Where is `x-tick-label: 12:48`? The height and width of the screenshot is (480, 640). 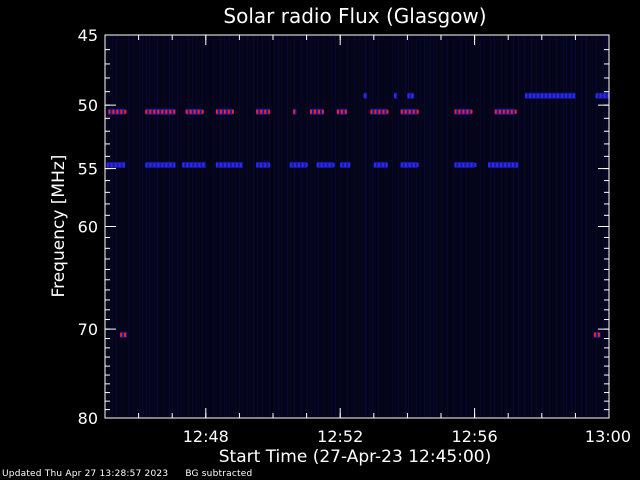 x-tick-label: 12:48 is located at coordinates (206, 436).